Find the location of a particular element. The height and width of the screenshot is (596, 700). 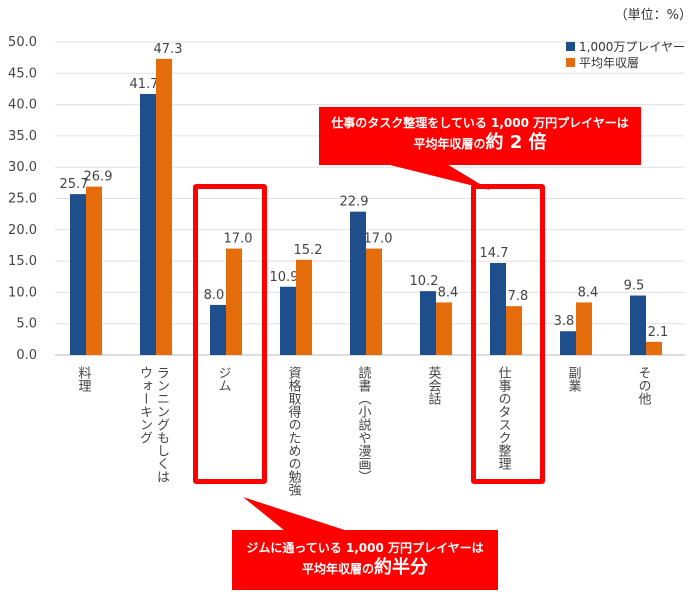

y-tick-label: 25.0 is located at coordinates (22, 199).